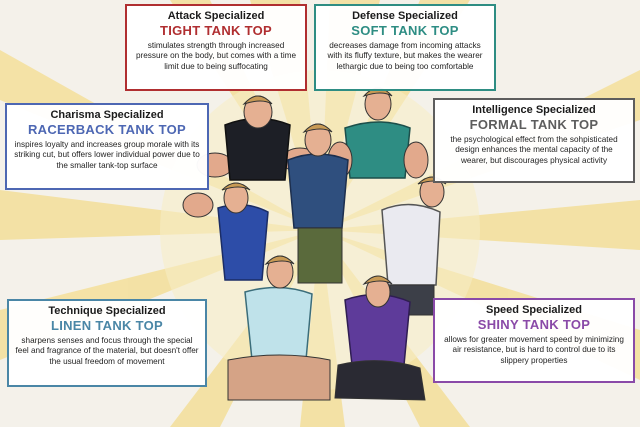 This screenshot has width=640, height=427. I want to click on defense-heading: Defense Specialized, so click(405, 16).